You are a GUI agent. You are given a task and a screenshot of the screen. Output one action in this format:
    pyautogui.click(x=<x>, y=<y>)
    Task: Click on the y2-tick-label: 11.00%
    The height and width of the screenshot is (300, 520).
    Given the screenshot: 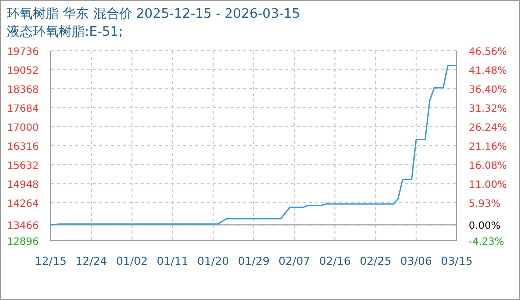 What is the action you would take?
    pyautogui.click(x=488, y=186)
    